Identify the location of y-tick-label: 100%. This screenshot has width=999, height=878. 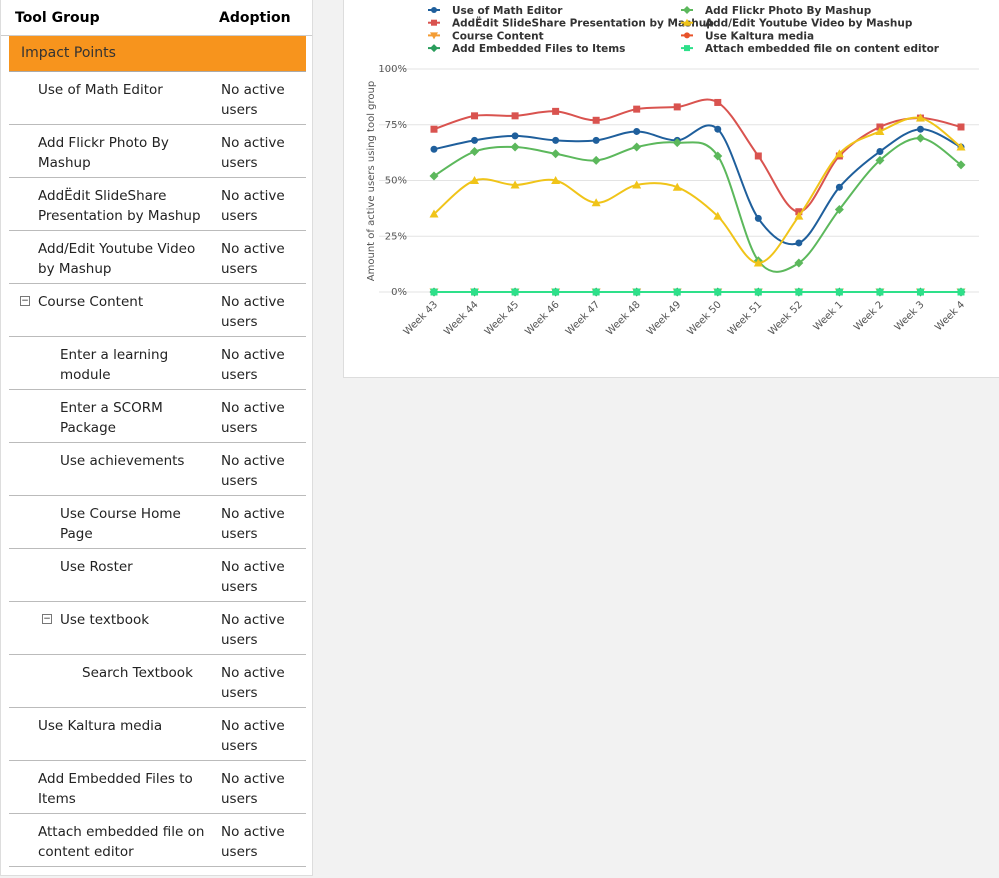
(392, 69).